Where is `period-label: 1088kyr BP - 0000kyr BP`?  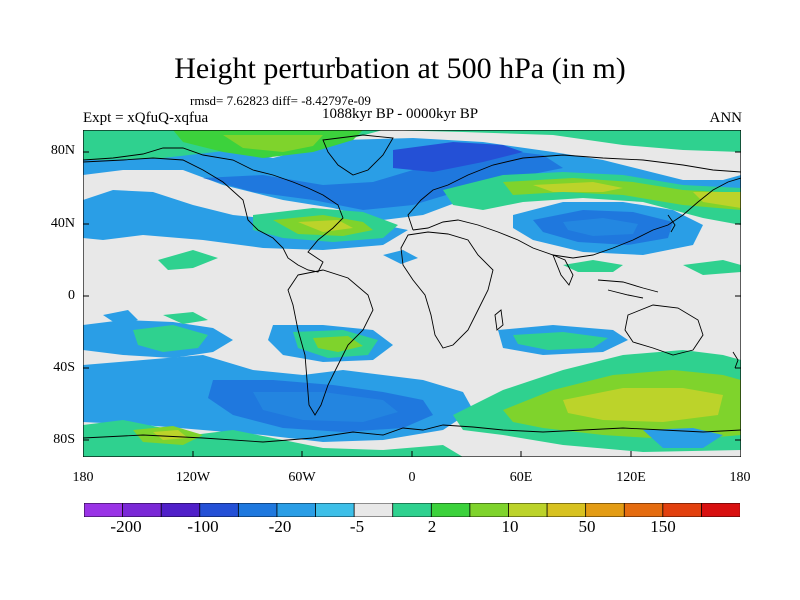
period-label: 1088kyr BP - 0000kyr BP is located at coordinates (400, 114).